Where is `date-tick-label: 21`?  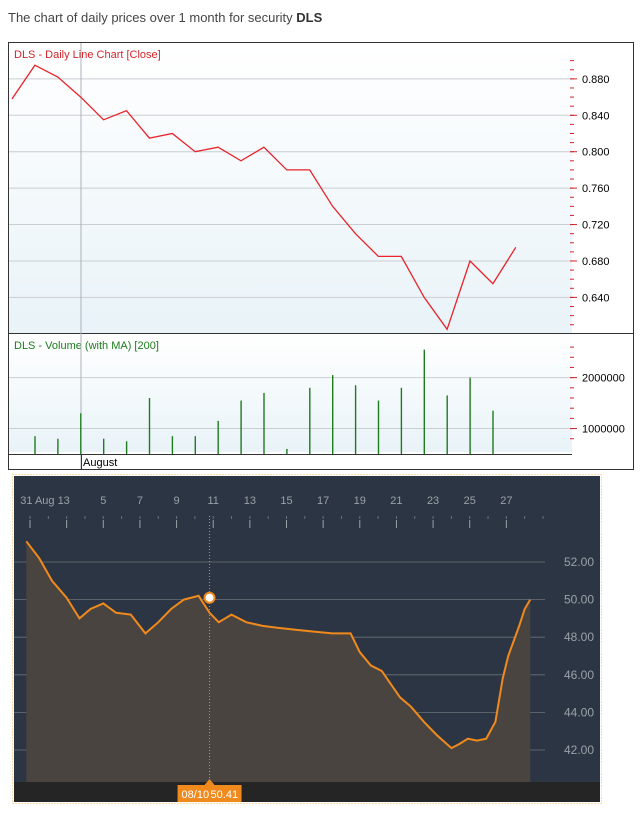 date-tick-label: 21 is located at coordinates (396, 501).